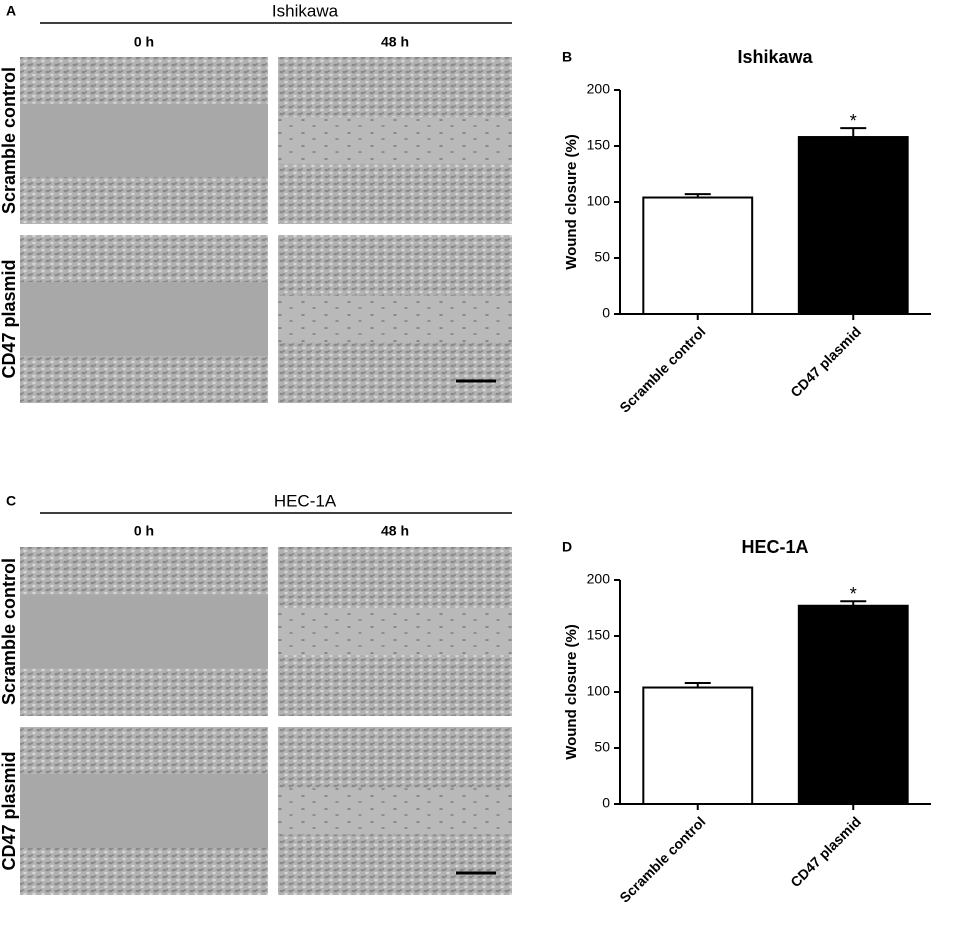 This screenshot has height=926, width=960. I want to click on chart-title: Ishikawa, so click(775, 57).